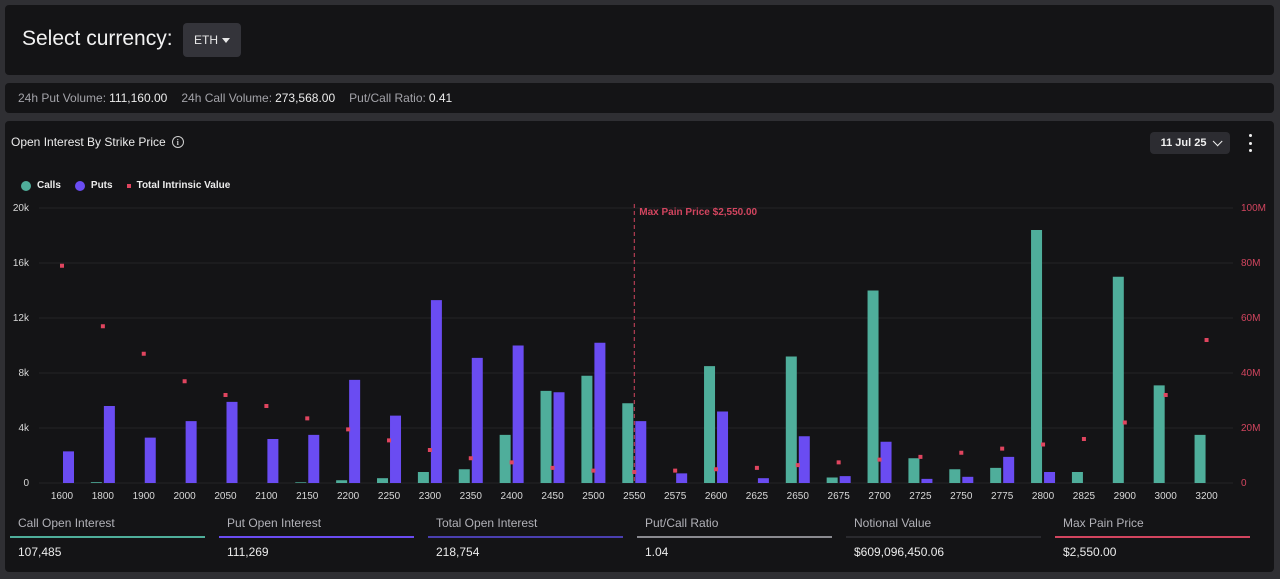 Image resolution: width=1280 pixels, height=579 pixels. What do you see at coordinates (24, 373) in the screenshot?
I see `y-tick-label-left: 8k` at bounding box center [24, 373].